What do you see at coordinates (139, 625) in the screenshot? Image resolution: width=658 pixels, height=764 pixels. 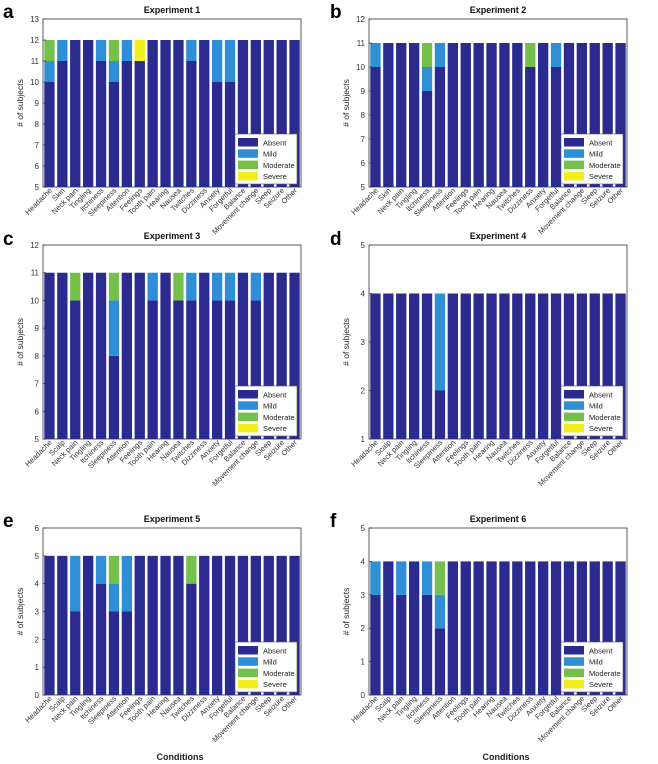 I see `bar-absent-feelings` at bounding box center [139, 625].